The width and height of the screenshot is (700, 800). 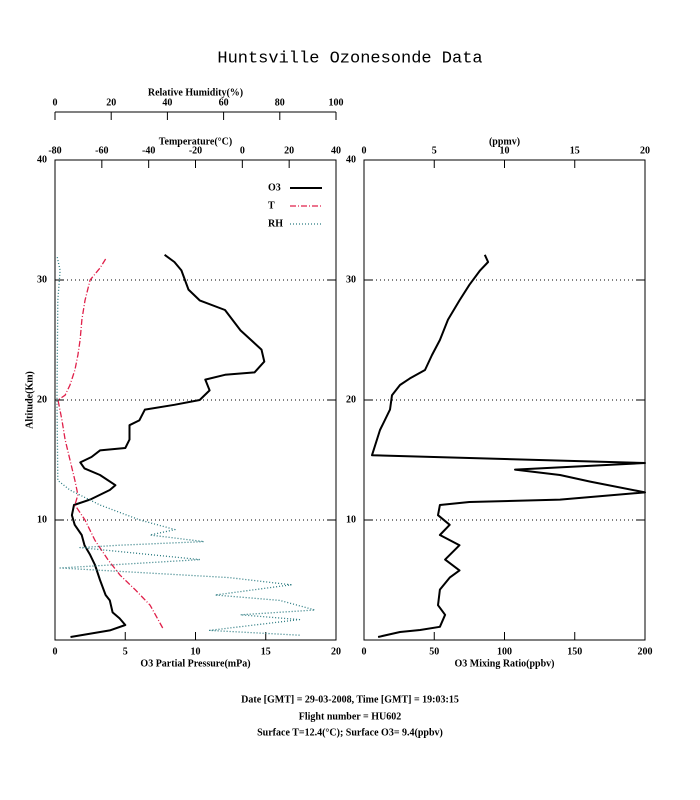 What do you see at coordinates (645, 651) in the screenshot?
I see `x-tick-label: 200` at bounding box center [645, 651].